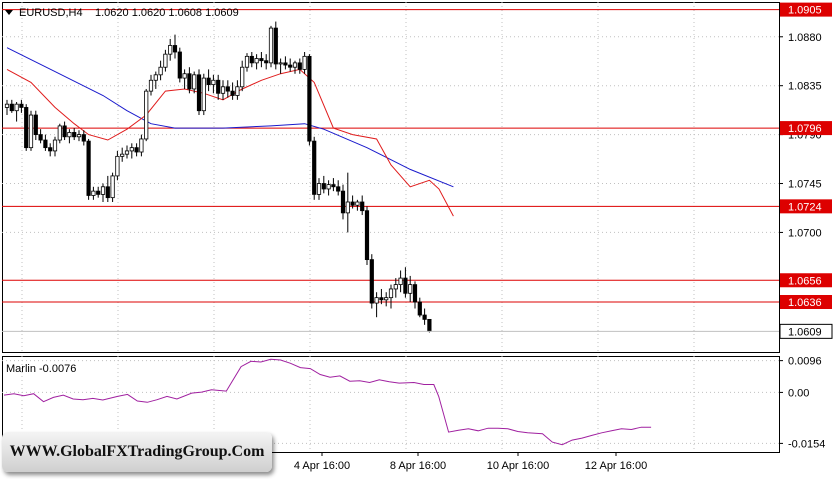 This screenshot has height=479, width=838. Describe the element at coordinates (41, 369) in the screenshot. I see `indicator-label: Marlin -0.0076` at that location.